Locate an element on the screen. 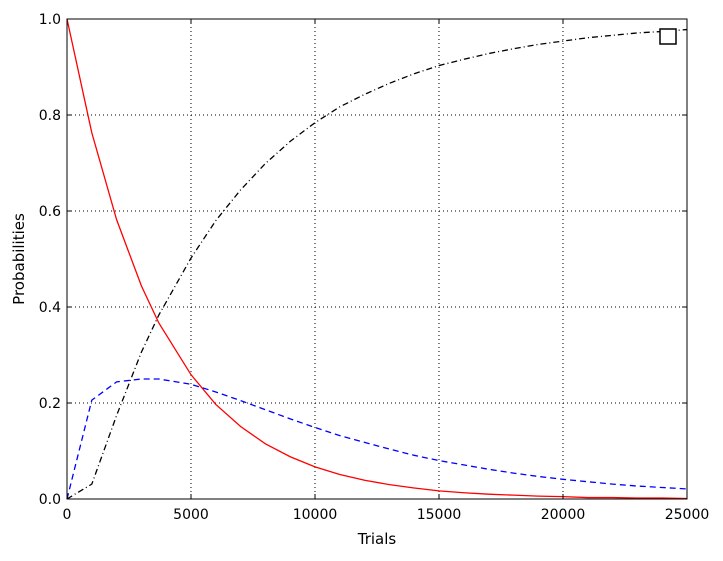 The width and height of the screenshot is (723, 561). y-tick-label: 0.0 is located at coordinates (50, 500).